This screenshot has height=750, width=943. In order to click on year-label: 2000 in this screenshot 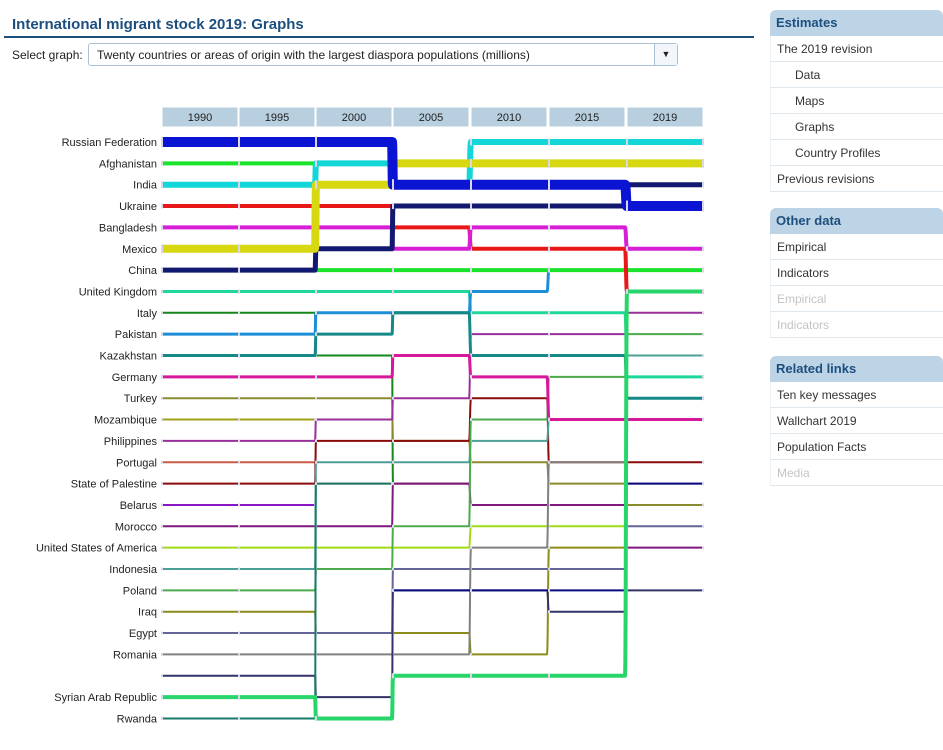, I will do `click(354, 118)`.